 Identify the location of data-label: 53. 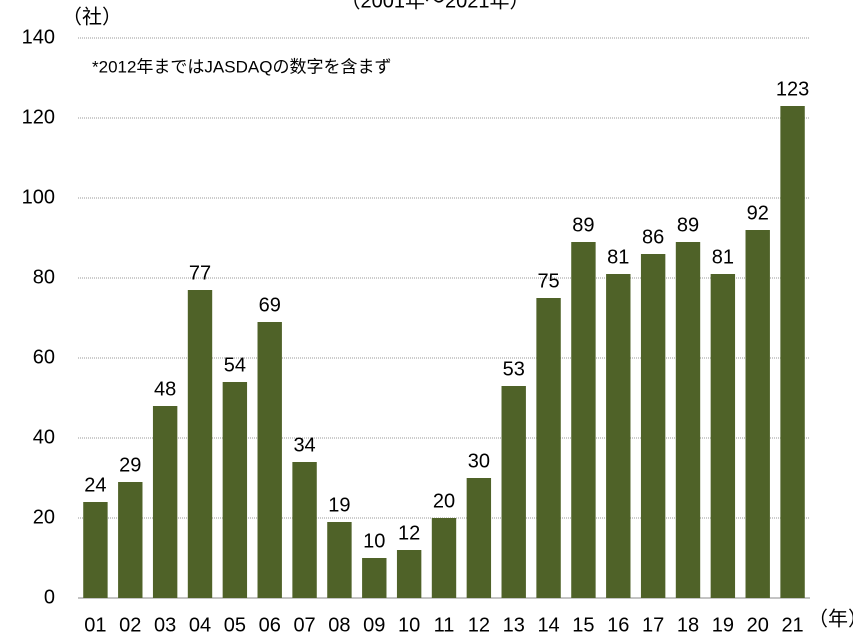
(514, 369).